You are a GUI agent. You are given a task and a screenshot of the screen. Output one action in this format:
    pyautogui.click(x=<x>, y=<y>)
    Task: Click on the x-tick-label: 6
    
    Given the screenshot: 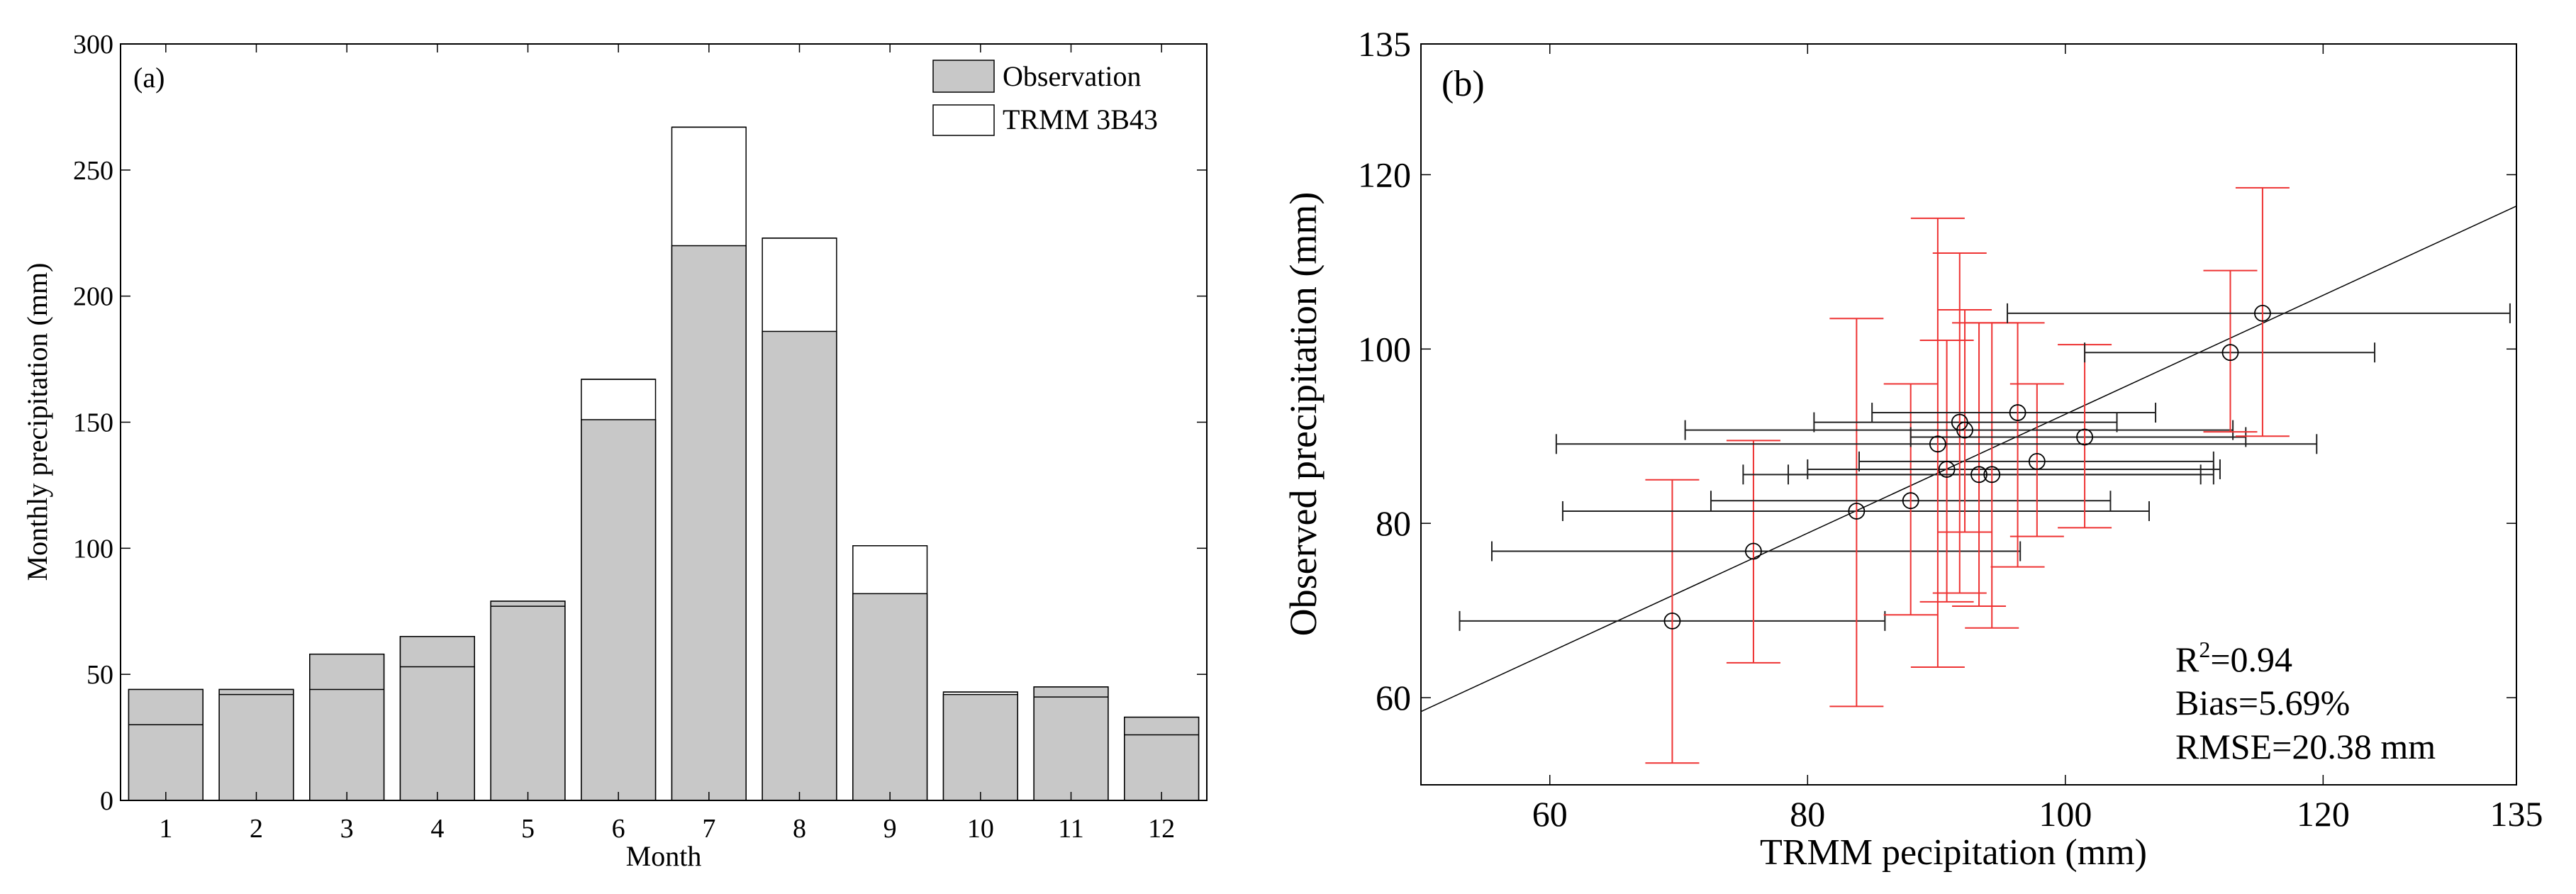 What is the action you would take?
    pyautogui.click(x=618, y=829)
    